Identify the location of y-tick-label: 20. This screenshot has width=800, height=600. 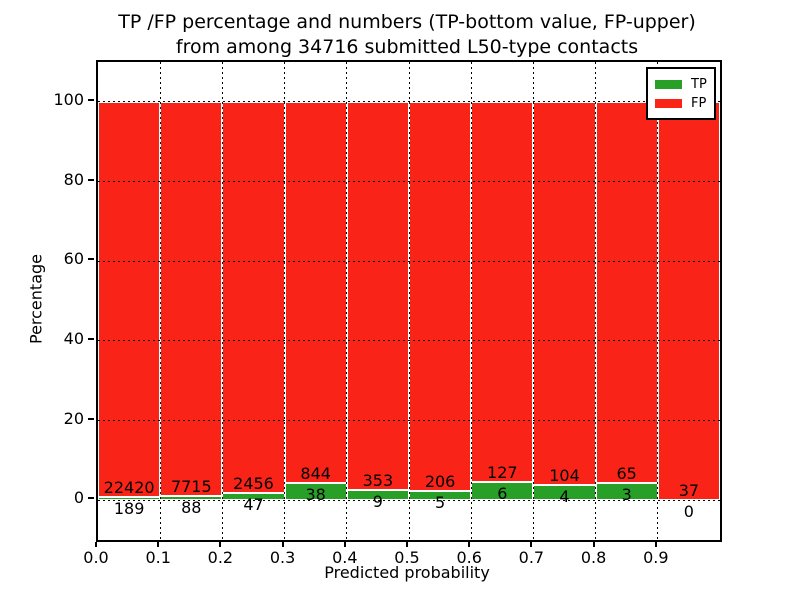
(73, 418).